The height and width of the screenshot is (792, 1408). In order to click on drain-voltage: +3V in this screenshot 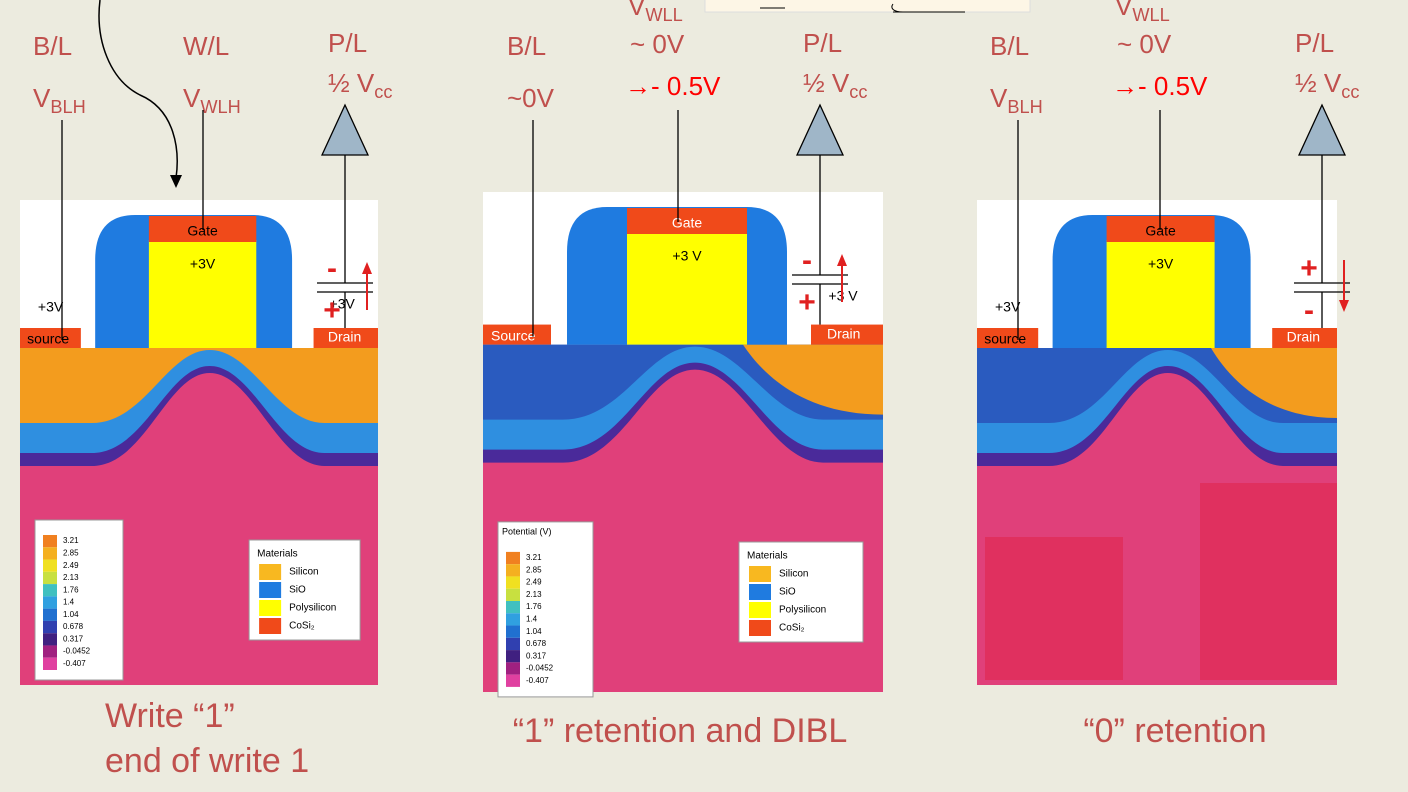, I will do `click(343, 304)`.